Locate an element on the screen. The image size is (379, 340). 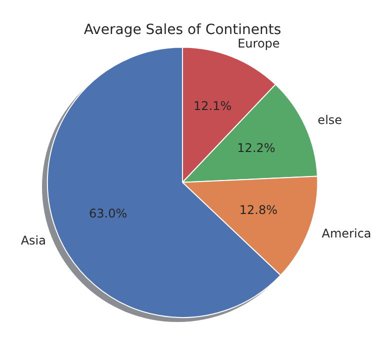
data-label: 12.2% is located at coordinates (256, 147).